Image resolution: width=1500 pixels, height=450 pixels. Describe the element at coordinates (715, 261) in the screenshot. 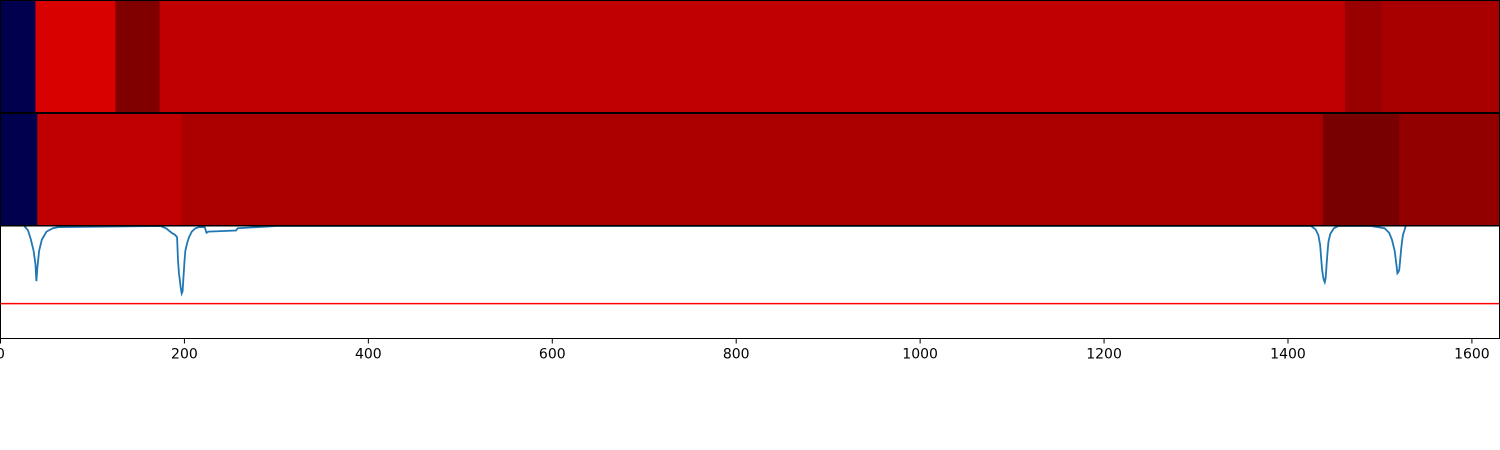

I see `series-line` at that location.